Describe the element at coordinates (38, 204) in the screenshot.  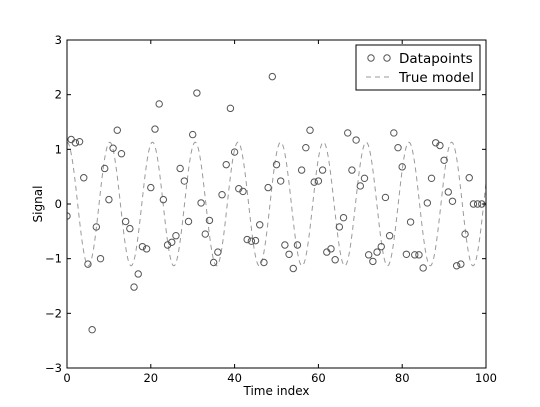
I see `y-axis-label: Signal` at that location.